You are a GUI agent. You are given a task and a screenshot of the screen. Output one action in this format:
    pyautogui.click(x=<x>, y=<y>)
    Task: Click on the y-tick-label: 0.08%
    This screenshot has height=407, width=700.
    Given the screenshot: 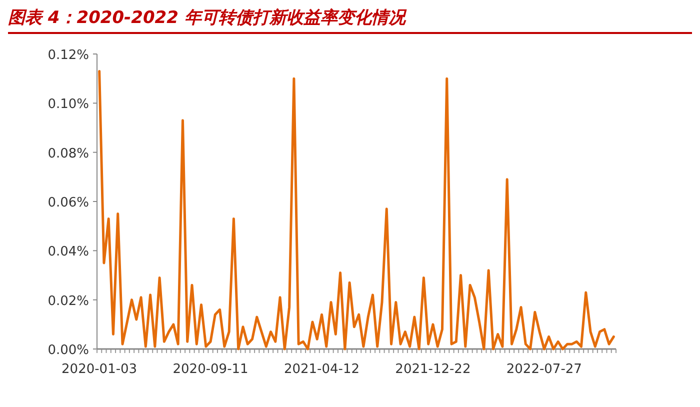 What is the action you would take?
    pyautogui.click(x=68, y=154)
    